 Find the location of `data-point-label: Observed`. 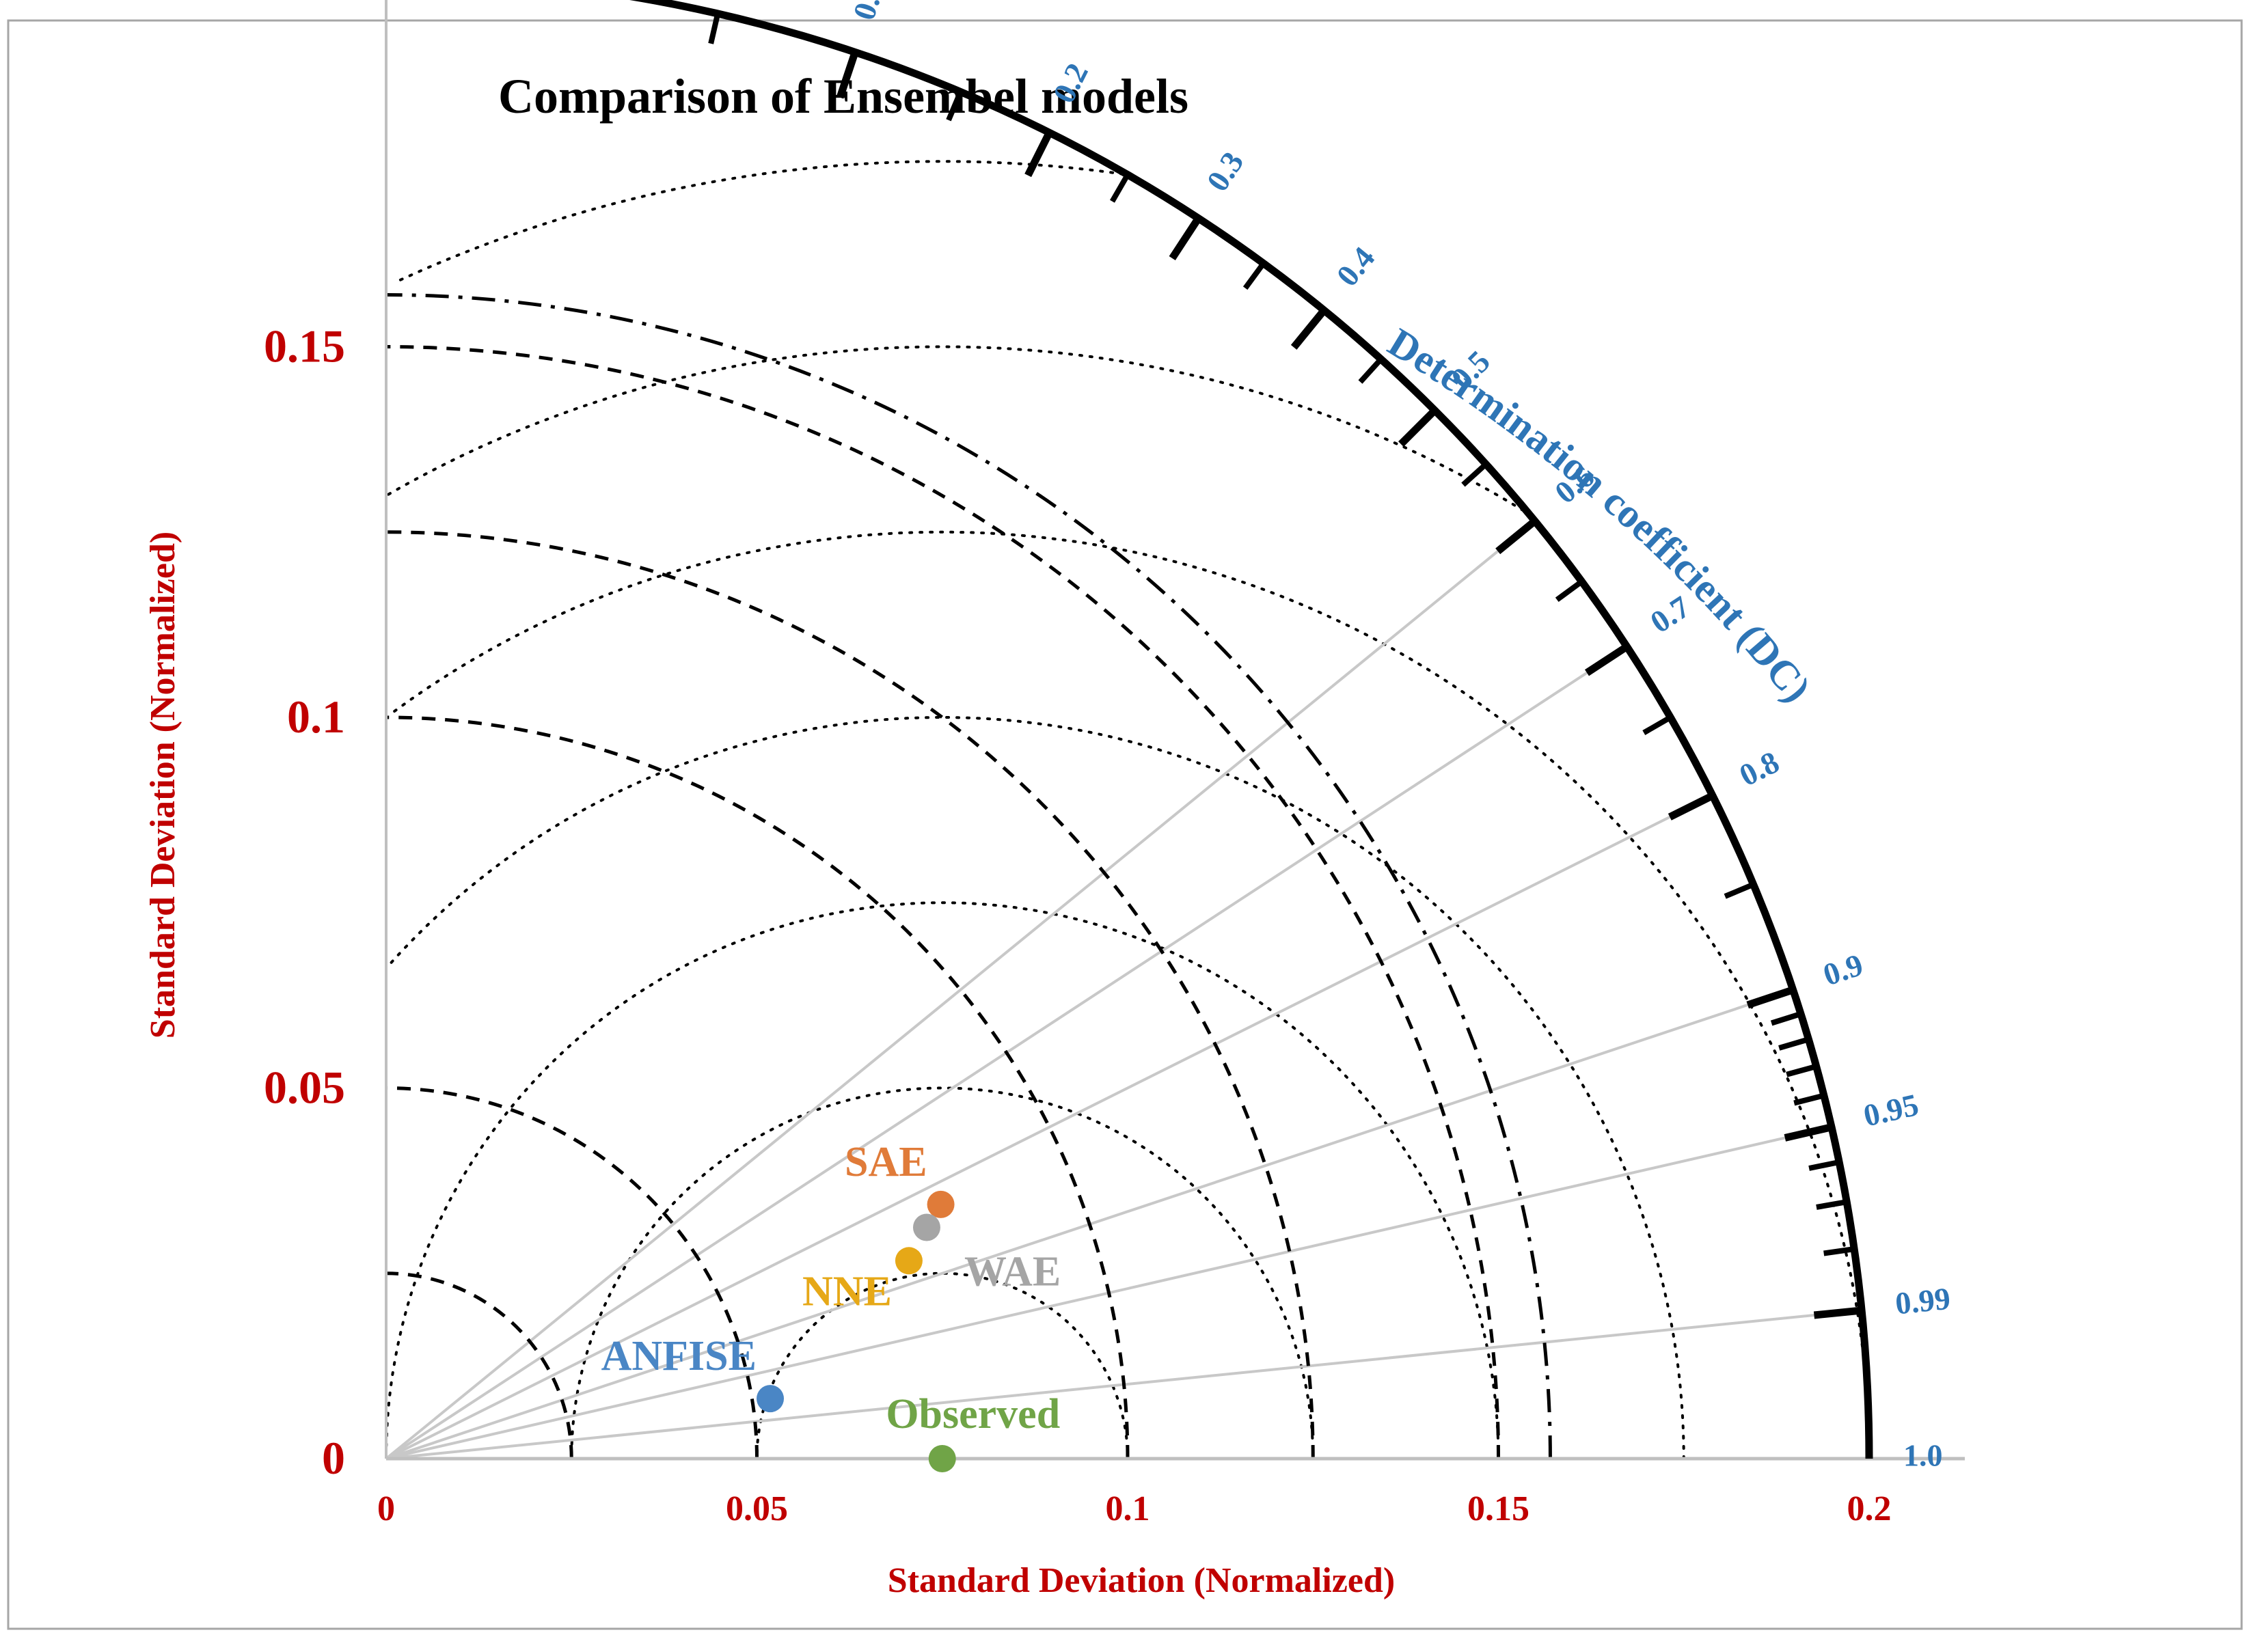

data-point-label: Observed is located at coordinates (973, 1414).